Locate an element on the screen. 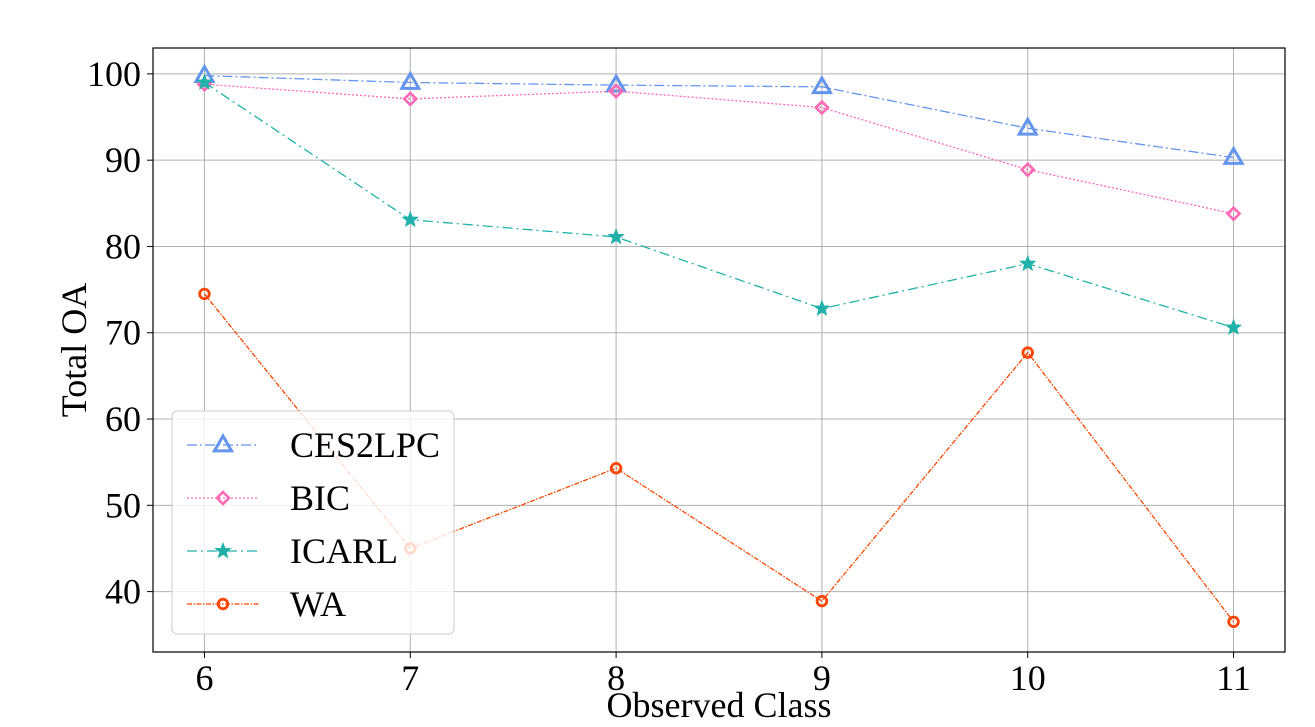  legend-entry-ces2lpc: CES2LPC is located at coordinates (313, 445).